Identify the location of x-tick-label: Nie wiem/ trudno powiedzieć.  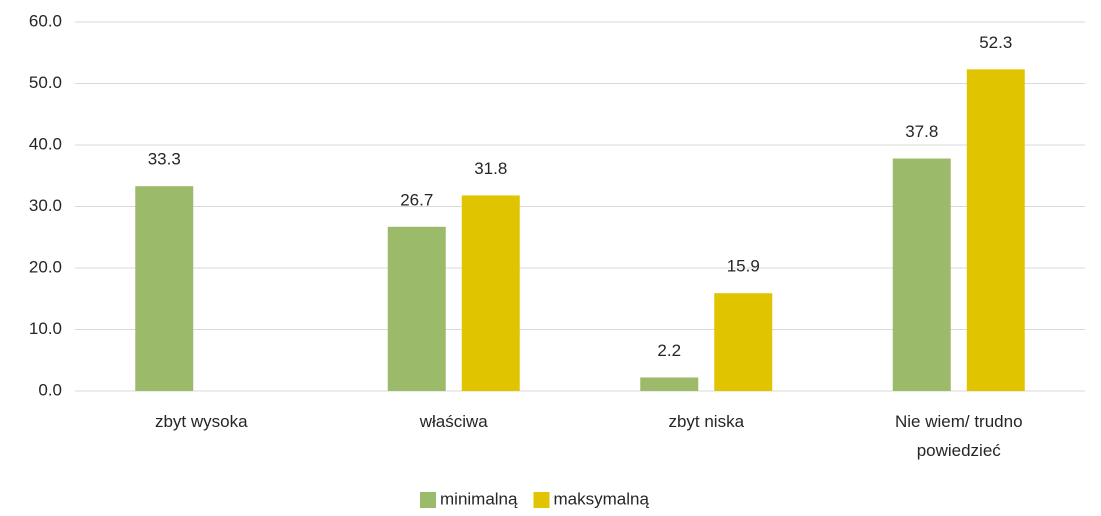
(958, 436).